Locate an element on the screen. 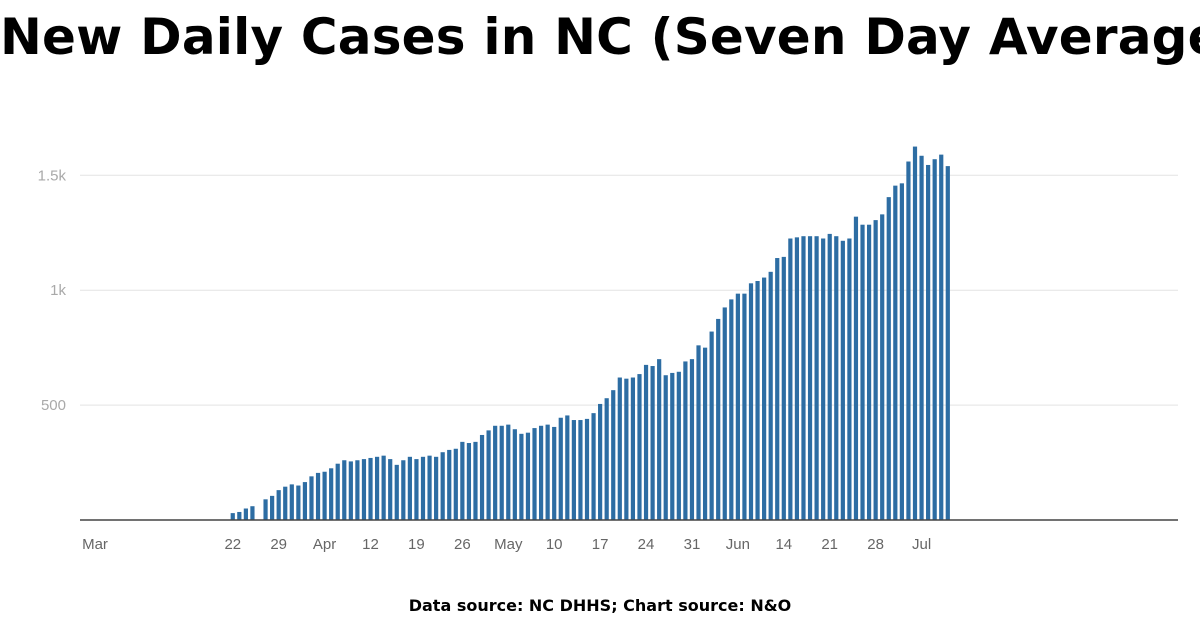 This screenshot has height=630, width=1200. x-tick-label: Mar is located at coordinates (95, 544).